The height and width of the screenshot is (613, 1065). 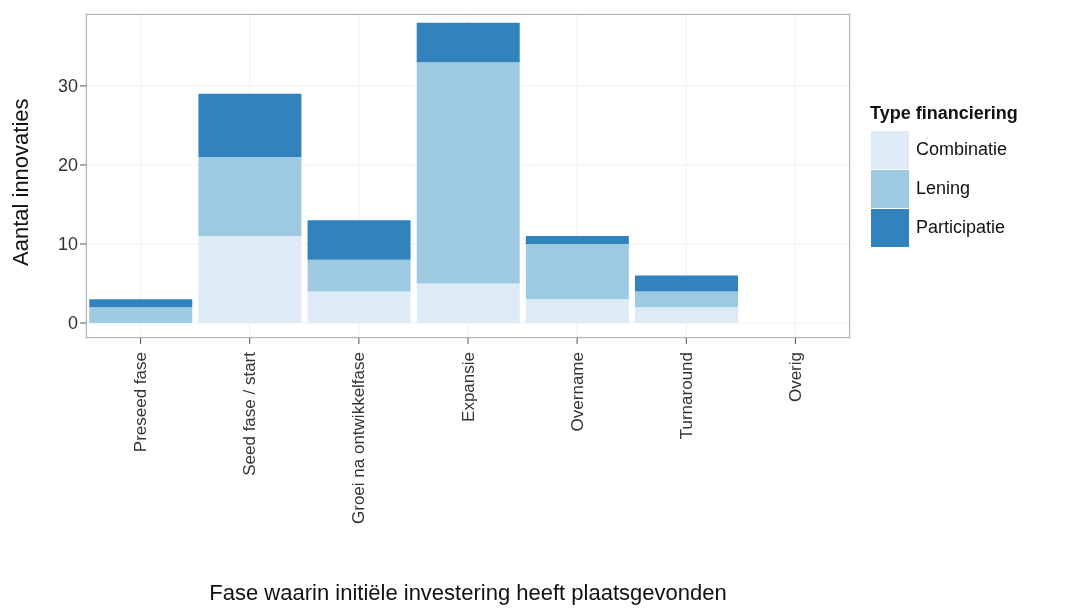 What do you see at coordinates (962, 149) in the screenshot?
I see `legend-label: Combinatie` at bounding box center [962, 149].